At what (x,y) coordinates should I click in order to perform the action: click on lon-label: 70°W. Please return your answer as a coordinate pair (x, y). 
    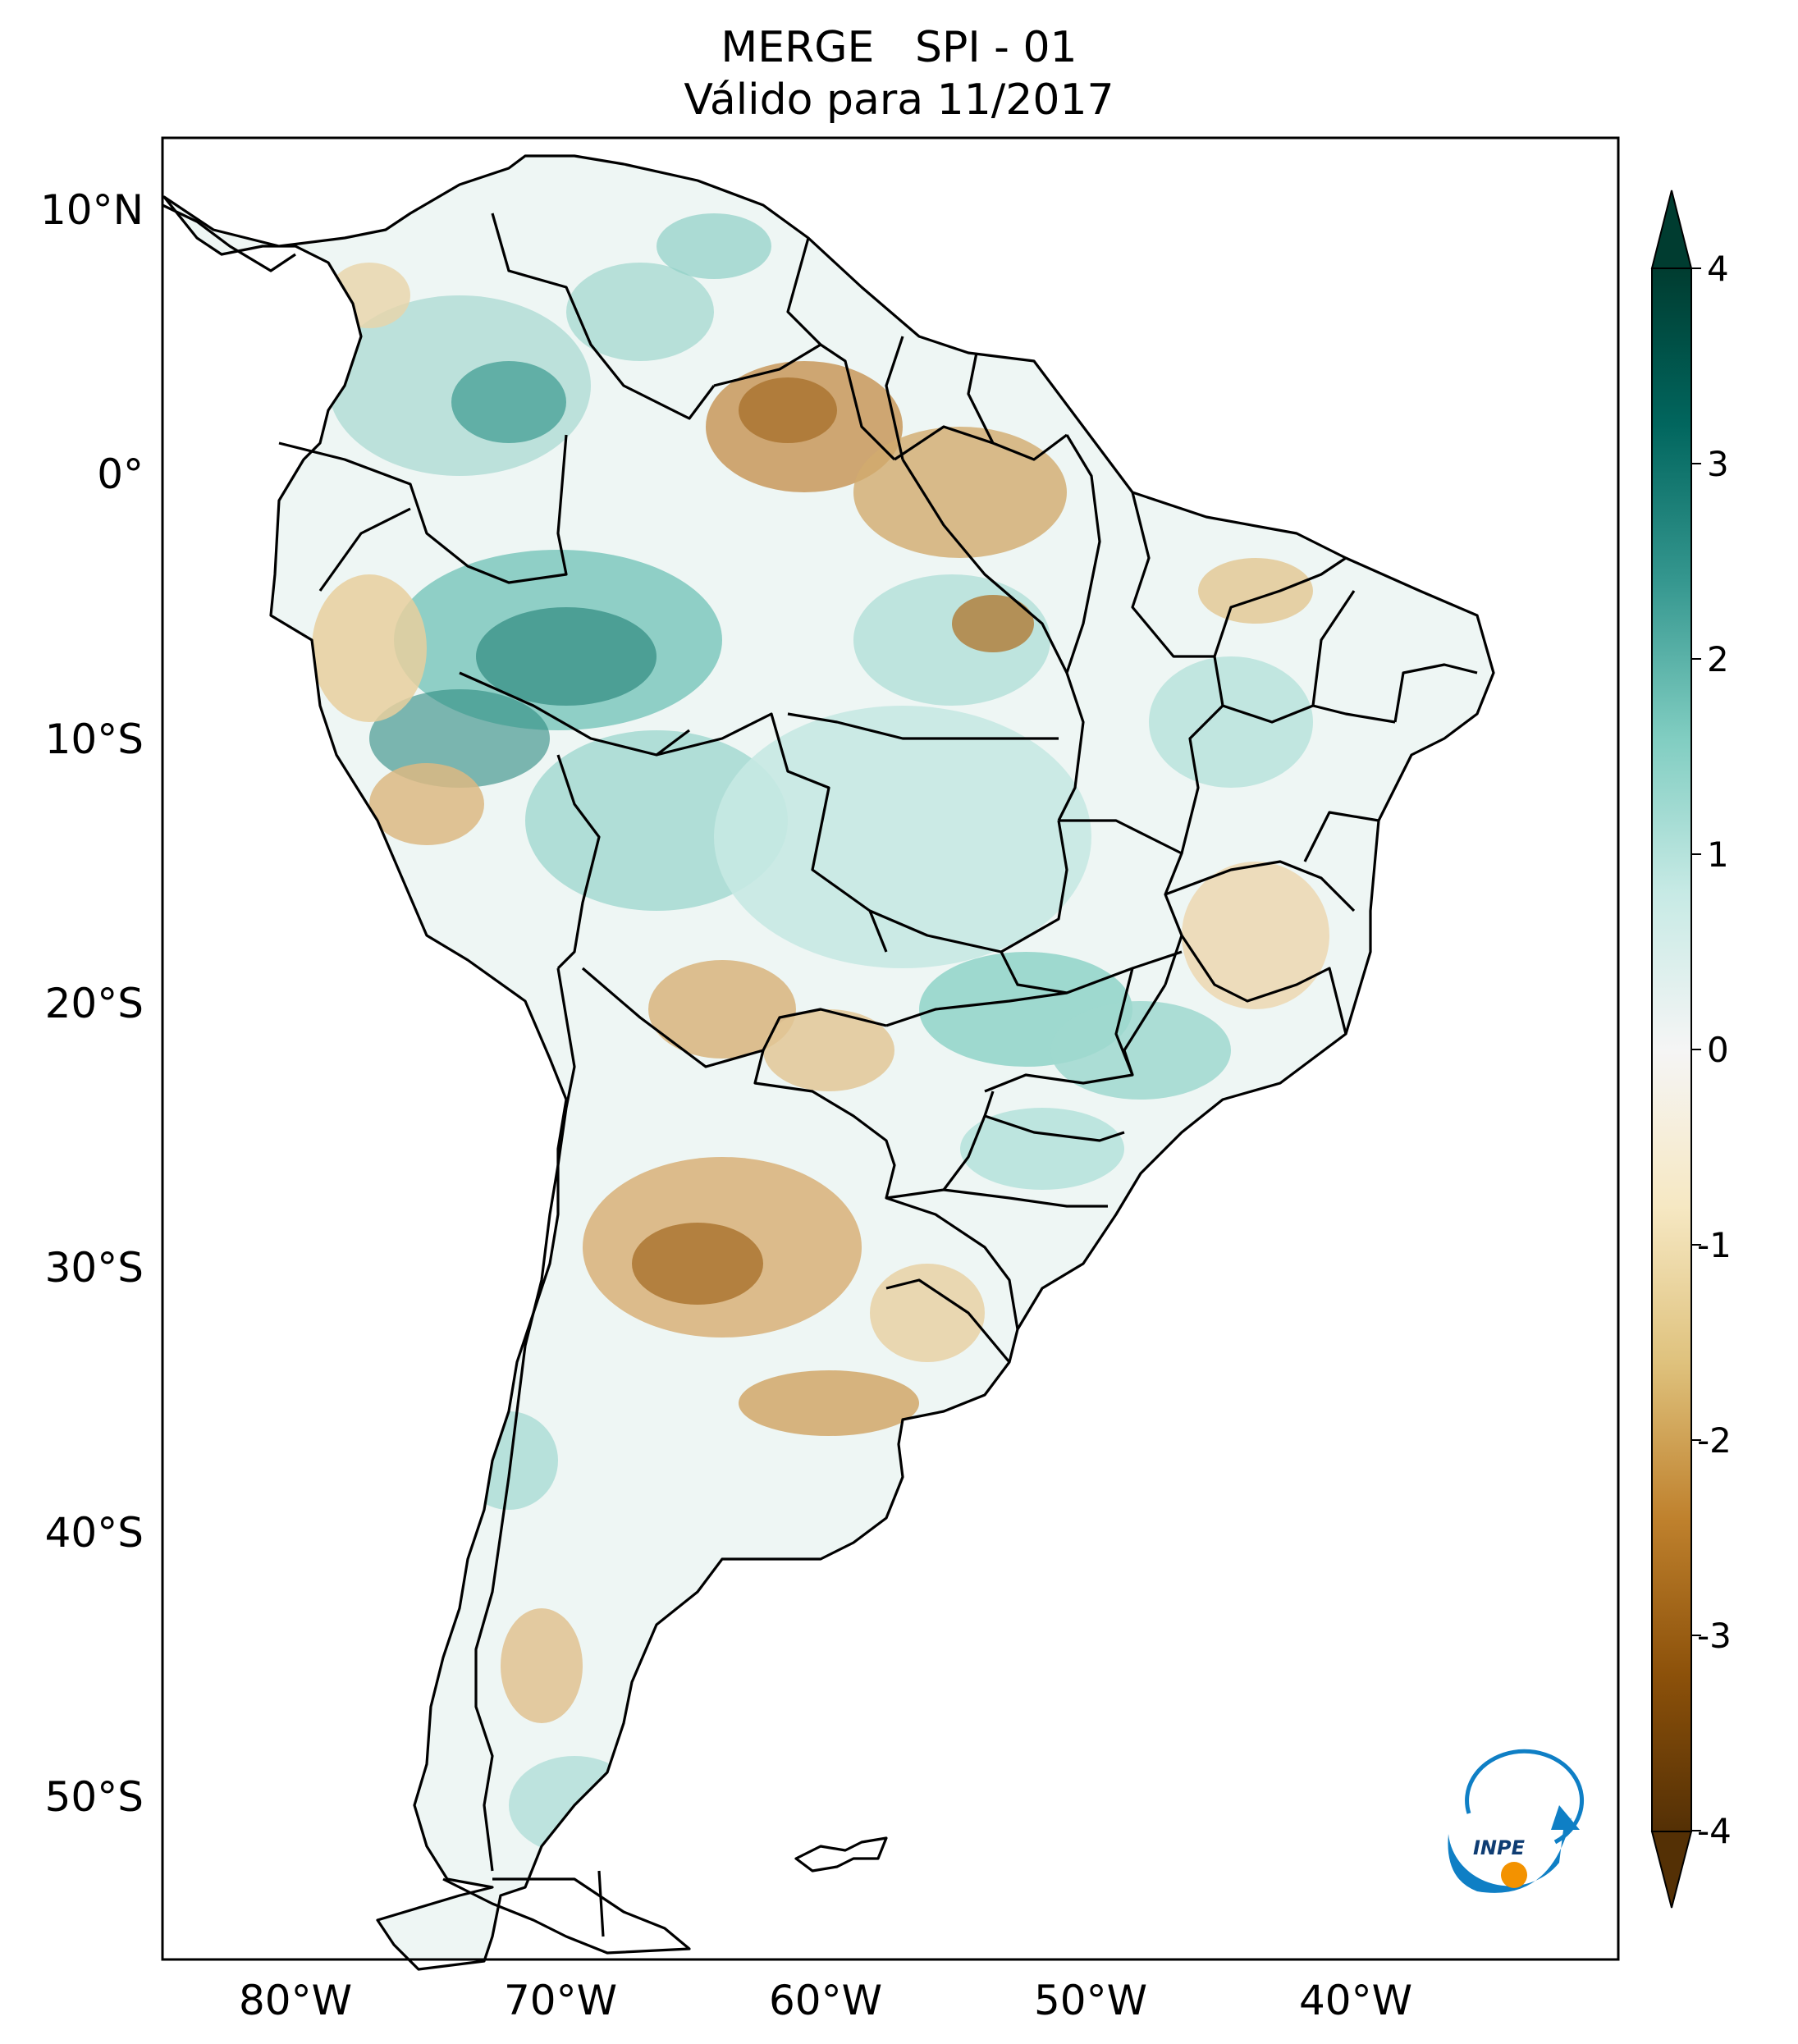
    Looking at the image, I should click on (560, 2001).